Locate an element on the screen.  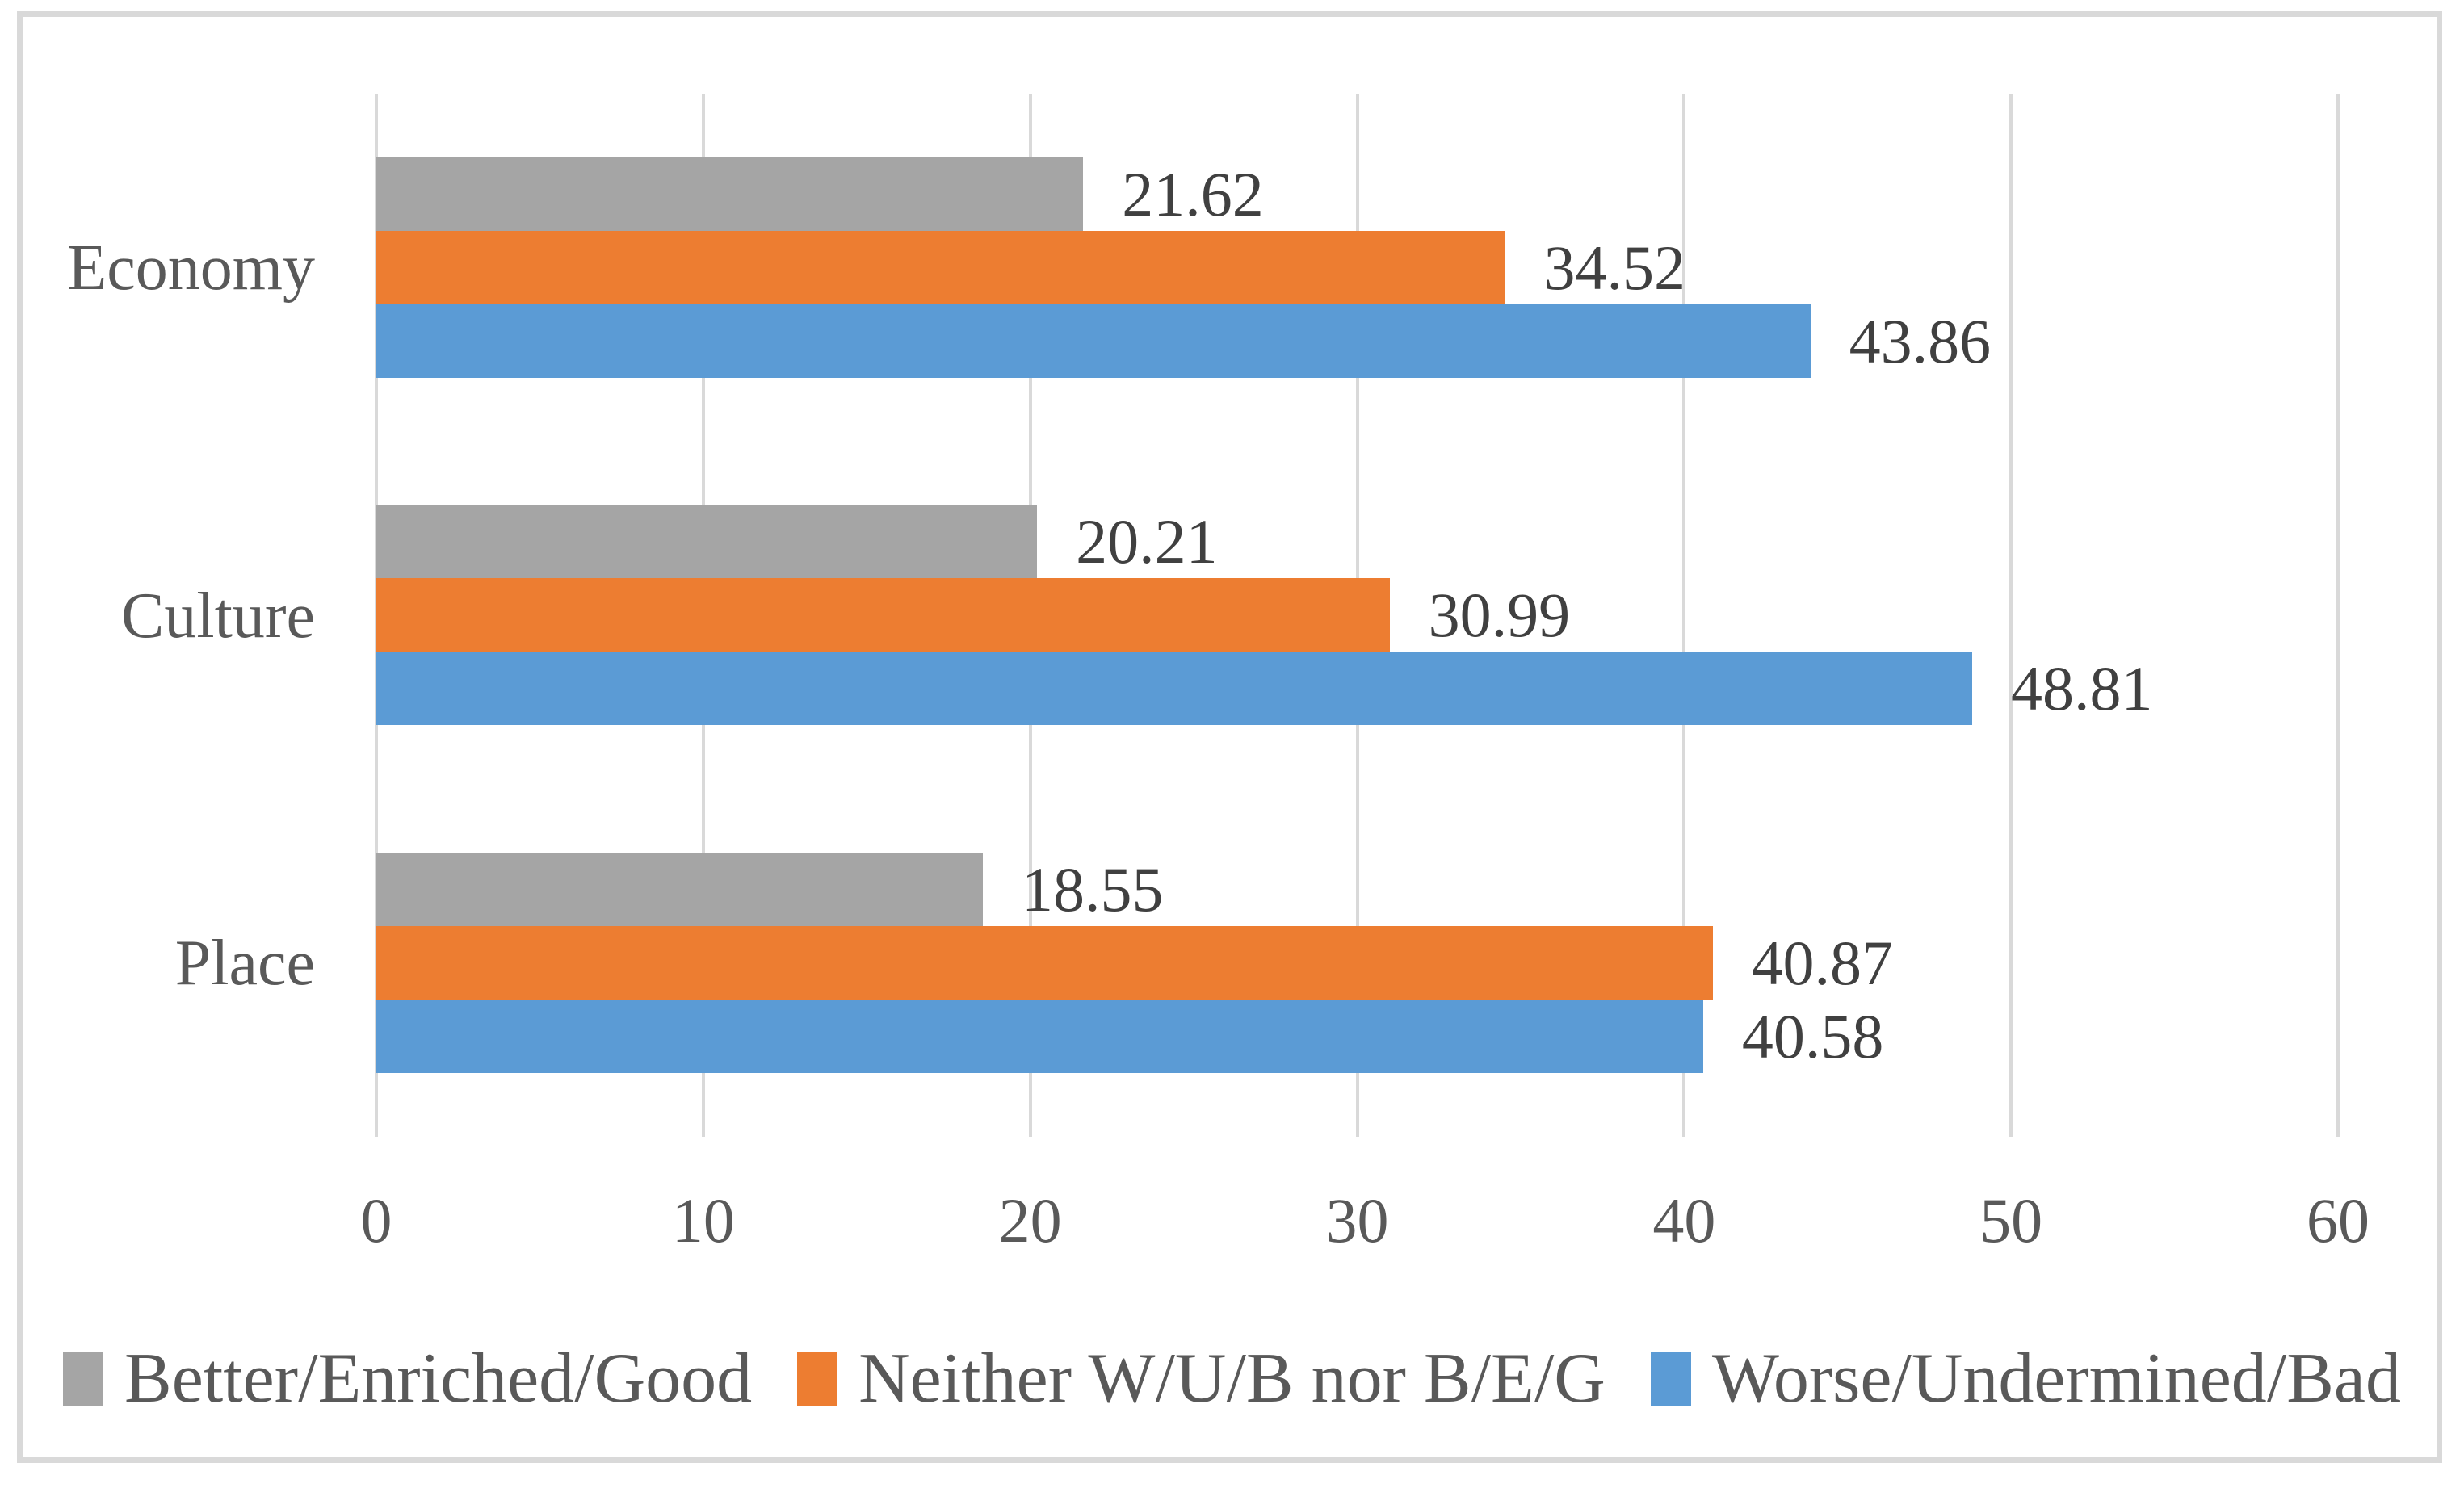
bar-place-worse-undermined-bad is located at coordinates (1039, 1036).